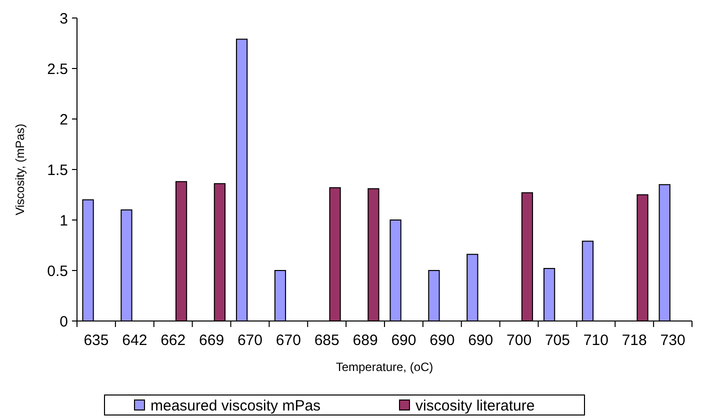 This screenshot has height=419, width=712. What do you see at coordinates (595, 340) in the screenshot?
I see `x-tick-label: 710` at bounding box center [595, 340].